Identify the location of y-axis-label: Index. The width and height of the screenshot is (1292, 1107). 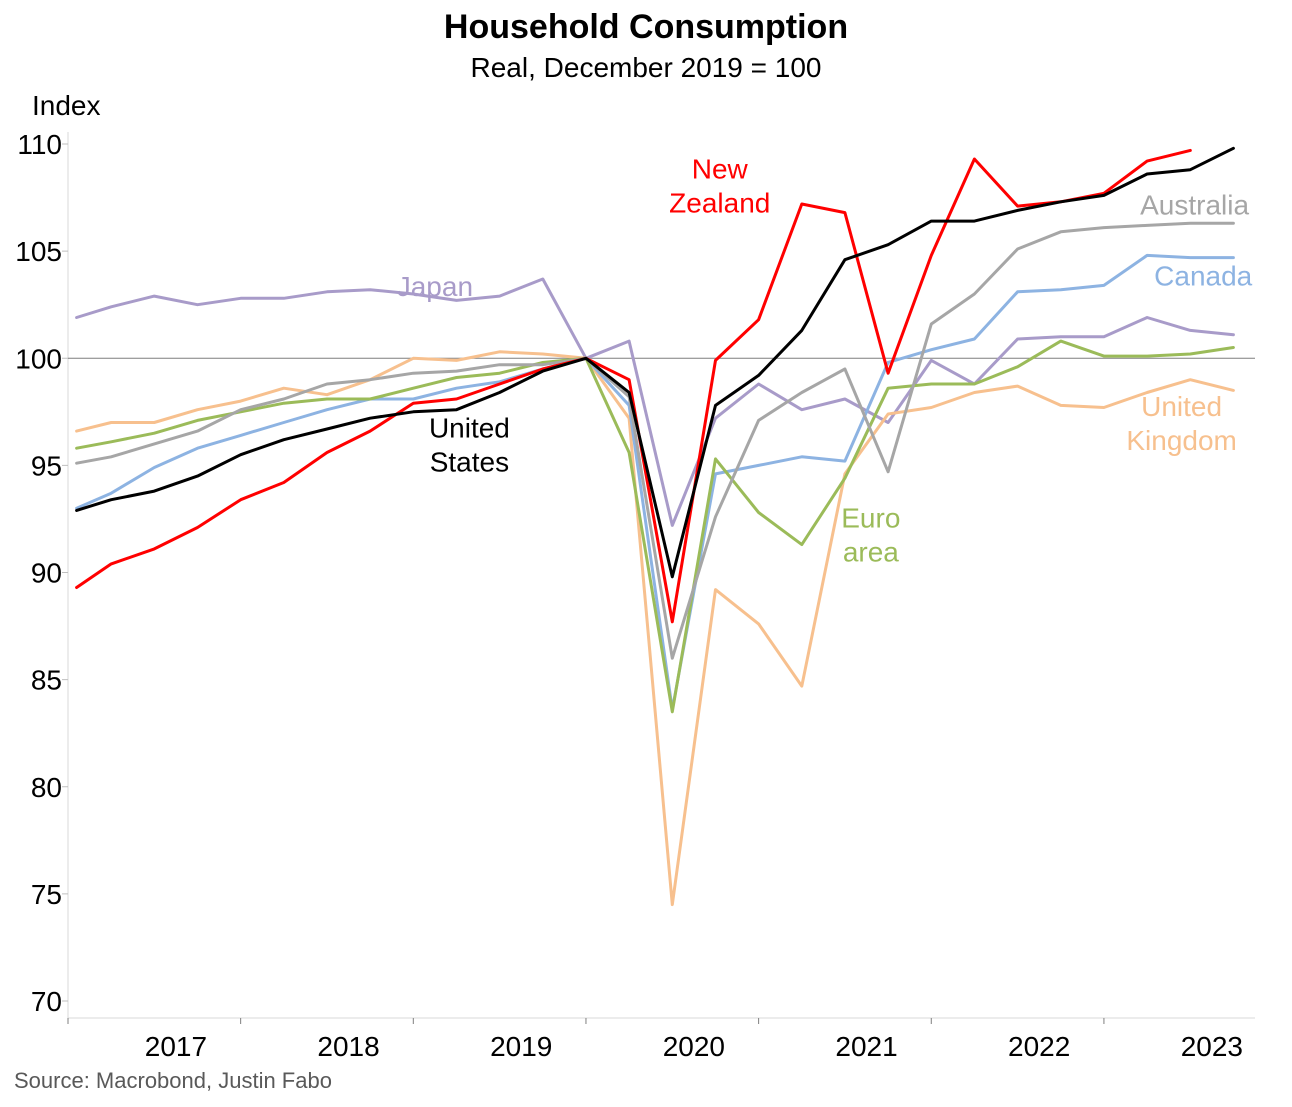
(66, 105).